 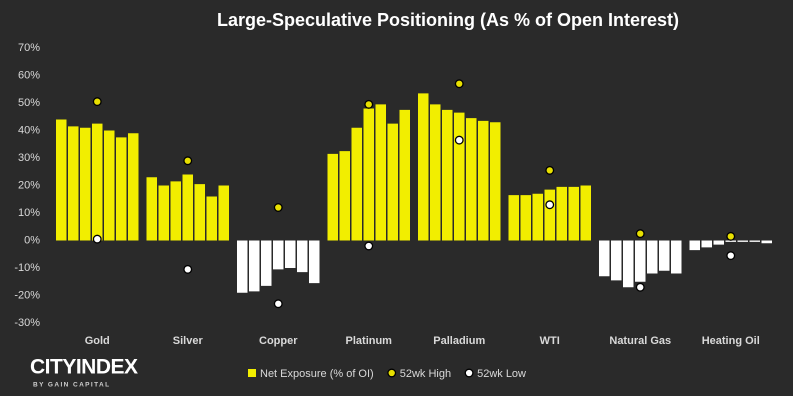 What do you see at coordinates (29, 75) in the screenshot?
I see `y-tick-label: 60%` at bounding box center [29, 75].